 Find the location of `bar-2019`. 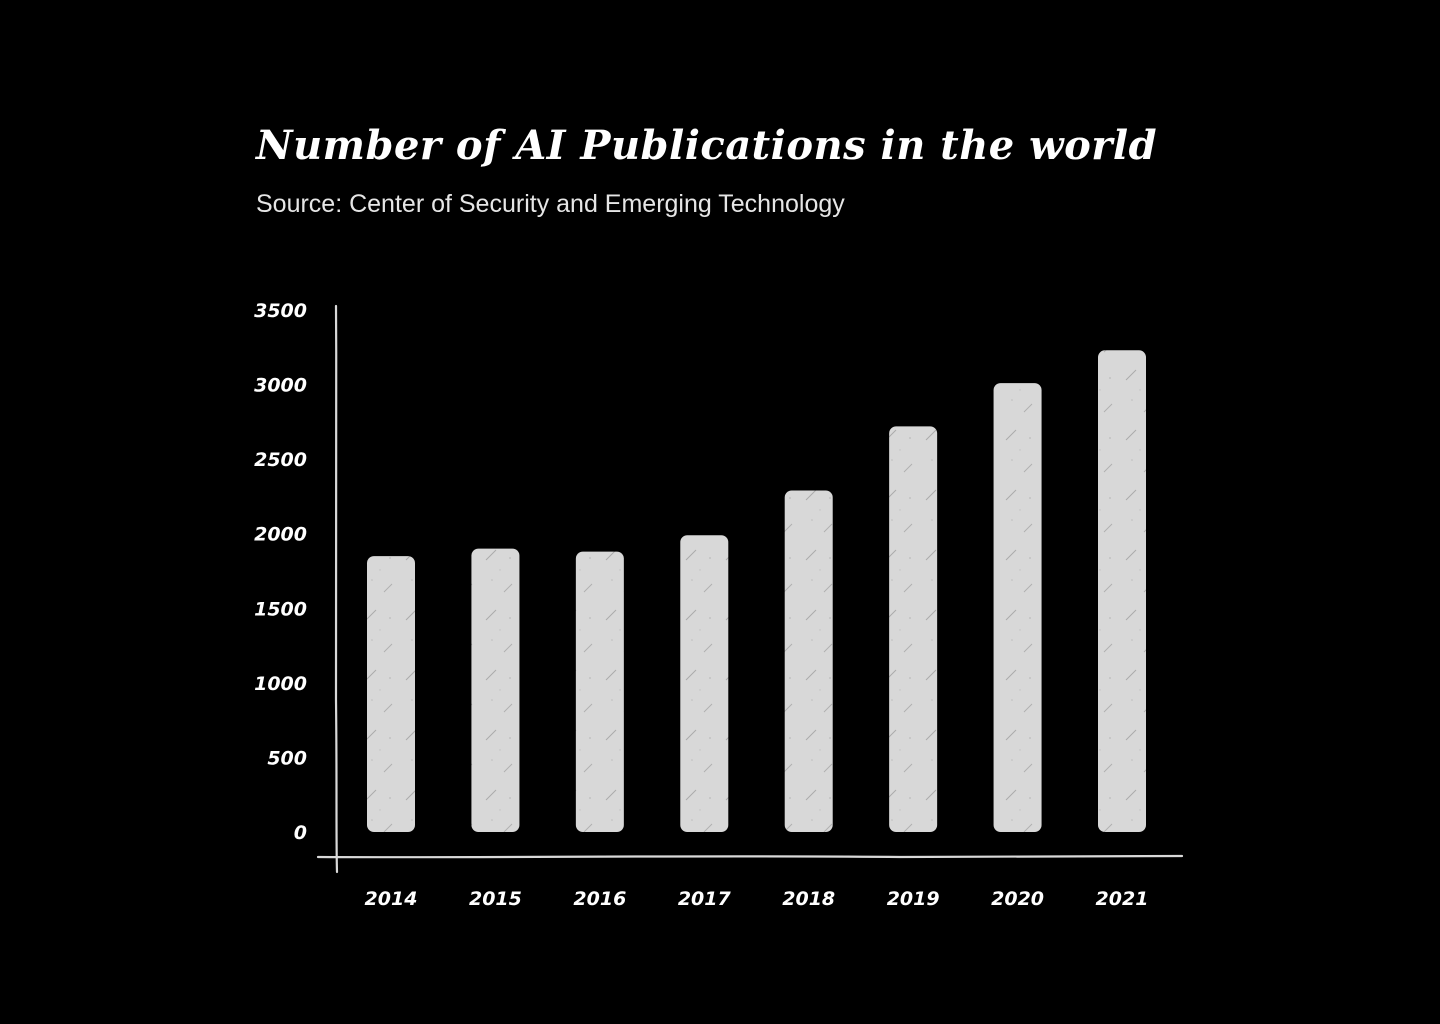

bar-2019 is located at coordinates (913, 629).